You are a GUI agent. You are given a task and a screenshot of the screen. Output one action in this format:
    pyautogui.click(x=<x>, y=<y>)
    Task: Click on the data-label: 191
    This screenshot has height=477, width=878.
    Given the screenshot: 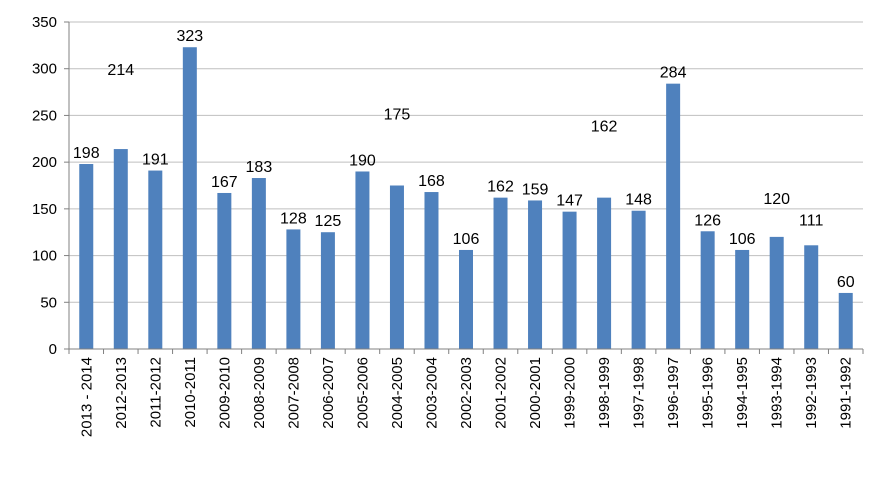 What is the action you would take?
    pyautogui.click(x=155, y=160)
    